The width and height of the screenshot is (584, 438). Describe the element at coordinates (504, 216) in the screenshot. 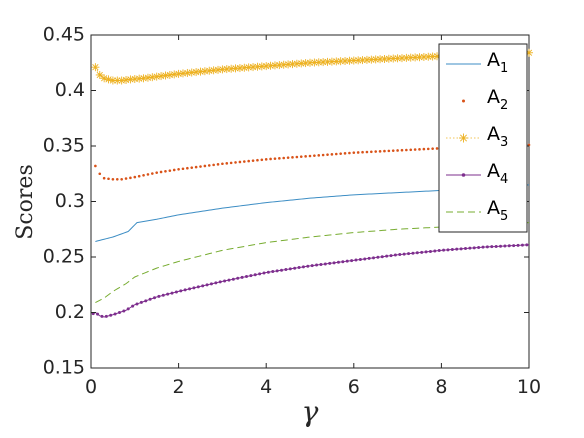

I see `legend-label-subscript: 5` at that location.